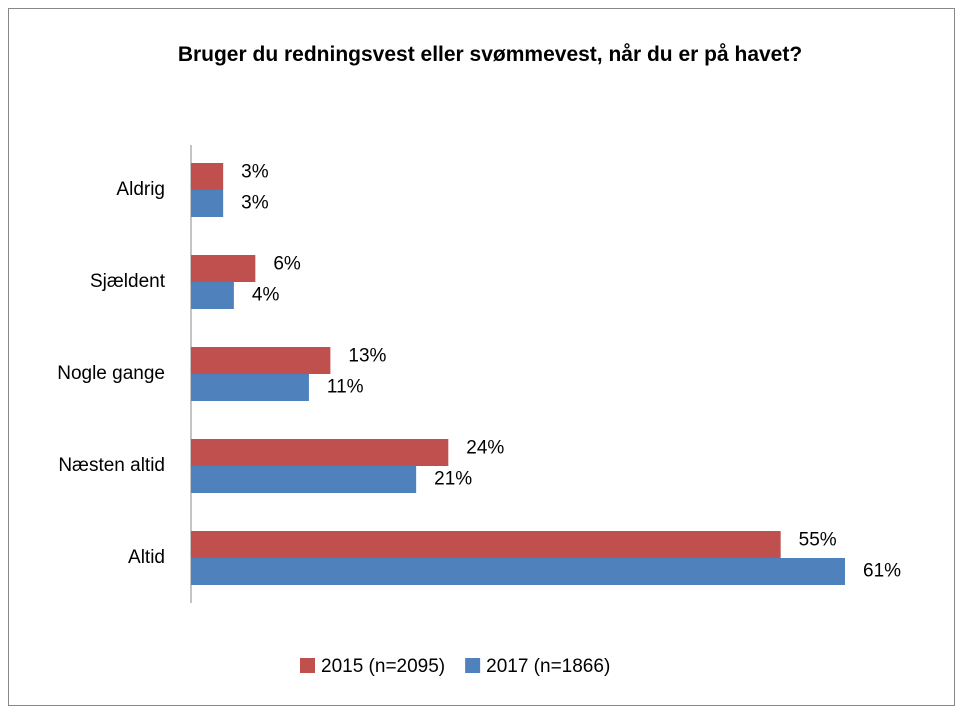  Describe the element at coordinates (453, 479) in the screenshot. I see `value-label: 21%` at that location.